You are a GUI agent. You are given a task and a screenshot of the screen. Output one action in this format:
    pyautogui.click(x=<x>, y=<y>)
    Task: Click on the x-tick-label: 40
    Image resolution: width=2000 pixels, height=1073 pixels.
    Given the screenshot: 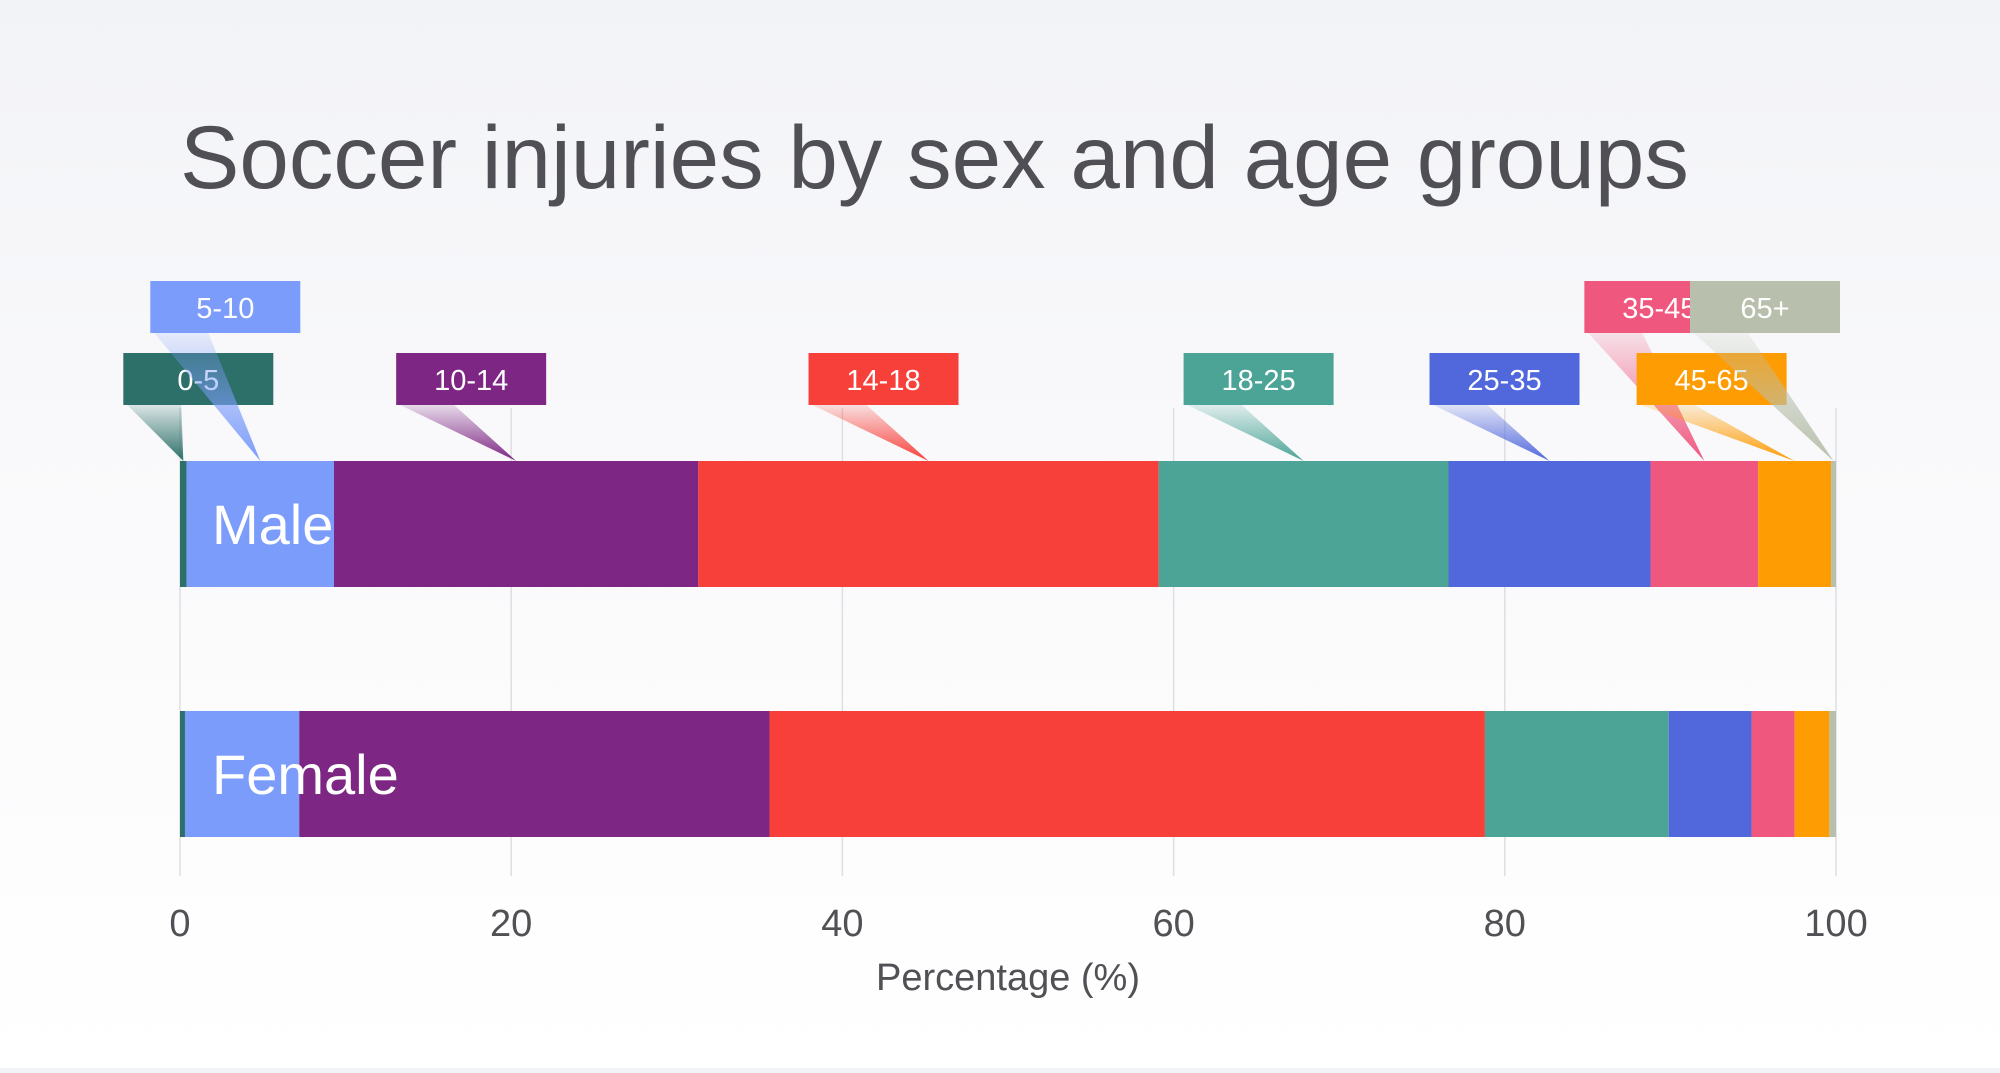 What is the action you would take?
    pyautogui.click(x=842, y=924)
    